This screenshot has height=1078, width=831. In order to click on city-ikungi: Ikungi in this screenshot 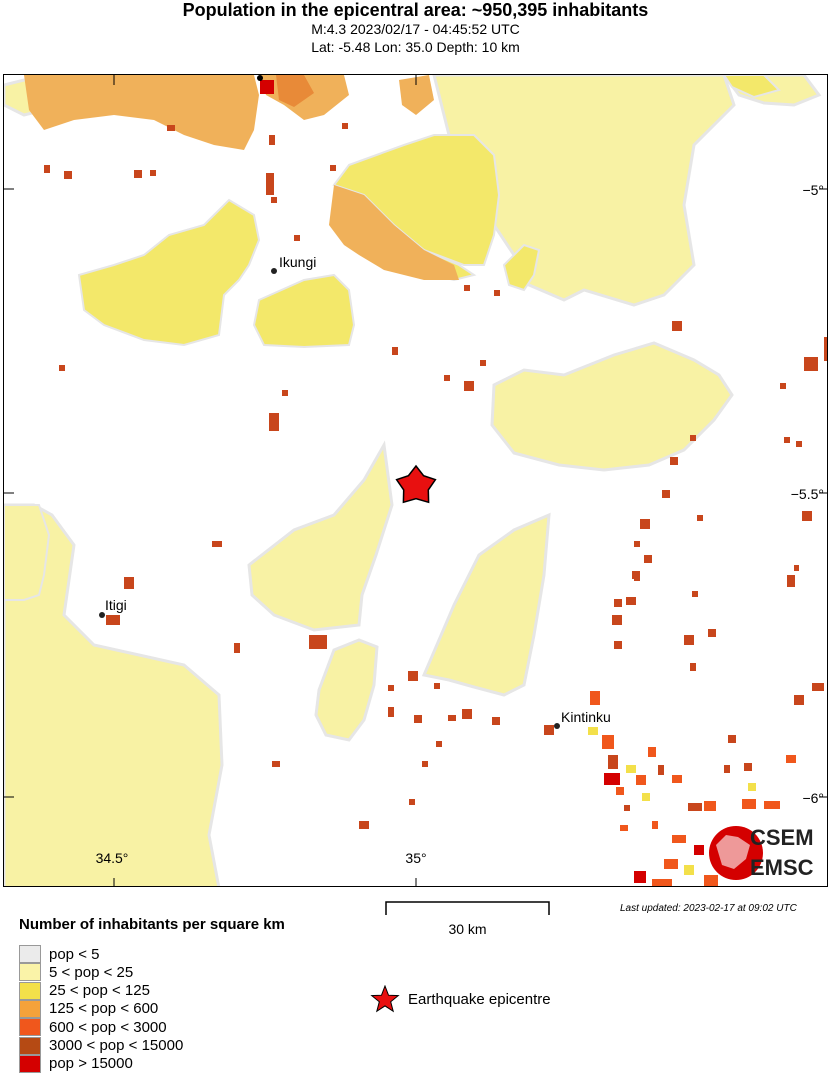, I will do `click(294, 263)`.